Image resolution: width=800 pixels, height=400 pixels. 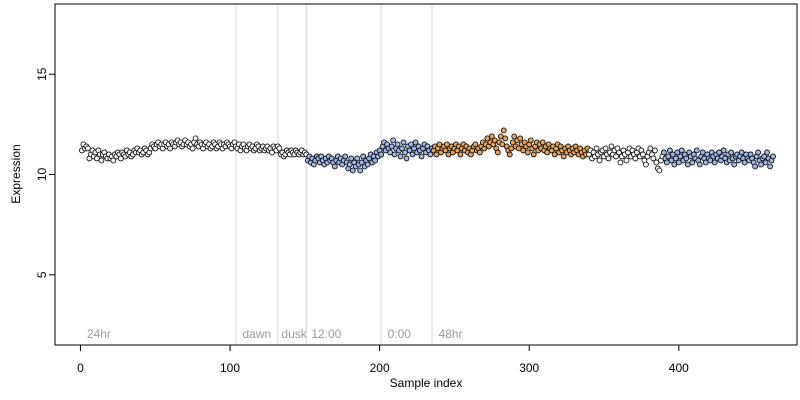 I want to click on y-axis: 5 10 15, so click(x=45, y=172).